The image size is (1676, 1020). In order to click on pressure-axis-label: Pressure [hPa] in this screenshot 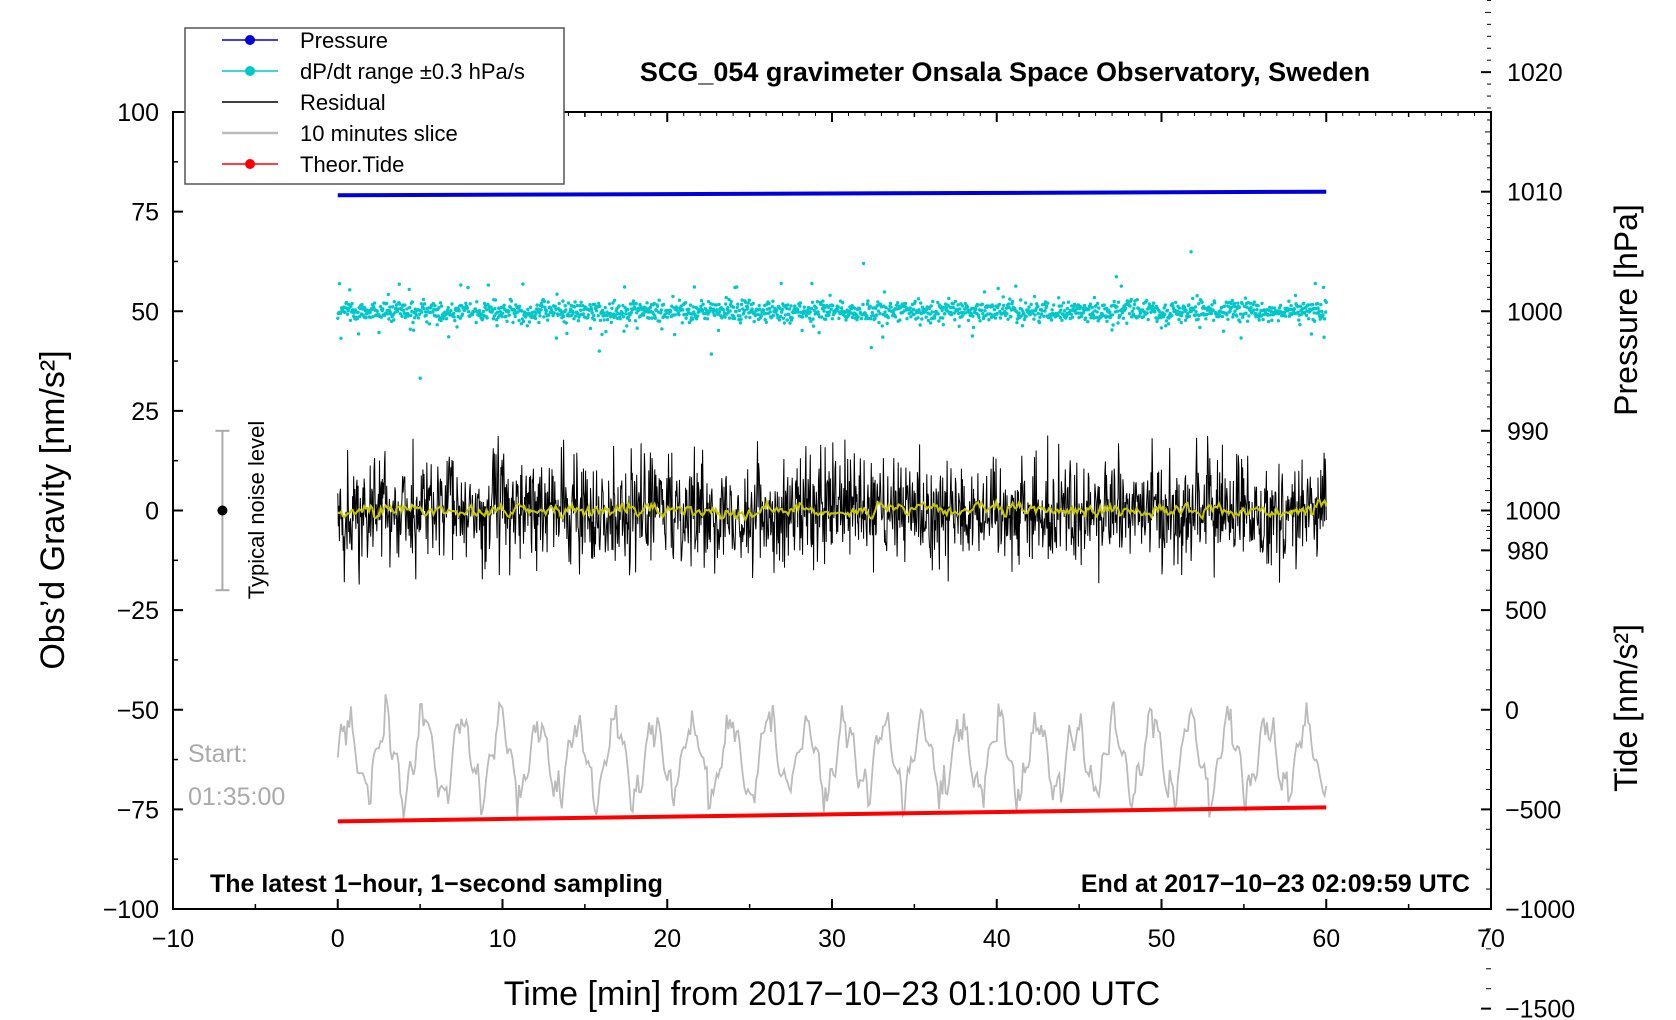, I will do `click(1626, 310)`.